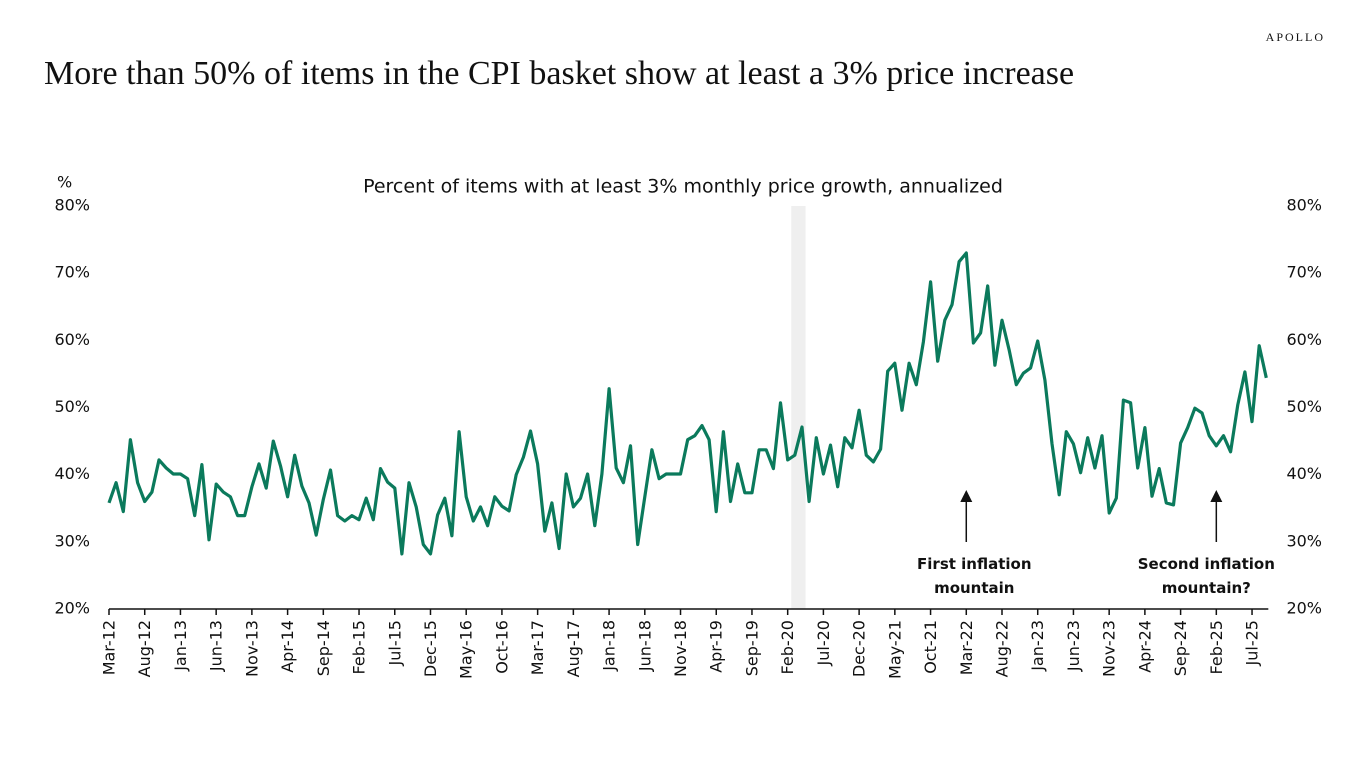 The height and width of the screenshot is (768, 1366). Describe the element at coordinates (537, 647) in the screenshot. I see `x-tick-label: Mar-17` at that location.